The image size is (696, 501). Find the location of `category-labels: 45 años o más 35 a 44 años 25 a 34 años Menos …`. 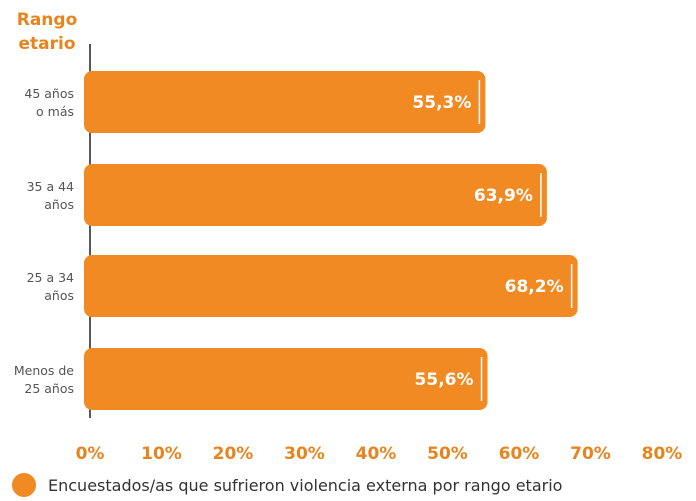

category-labels: 45 años o más 35 a 44 años 25 a 34 años Menos … is located at coordinates (44, 241).